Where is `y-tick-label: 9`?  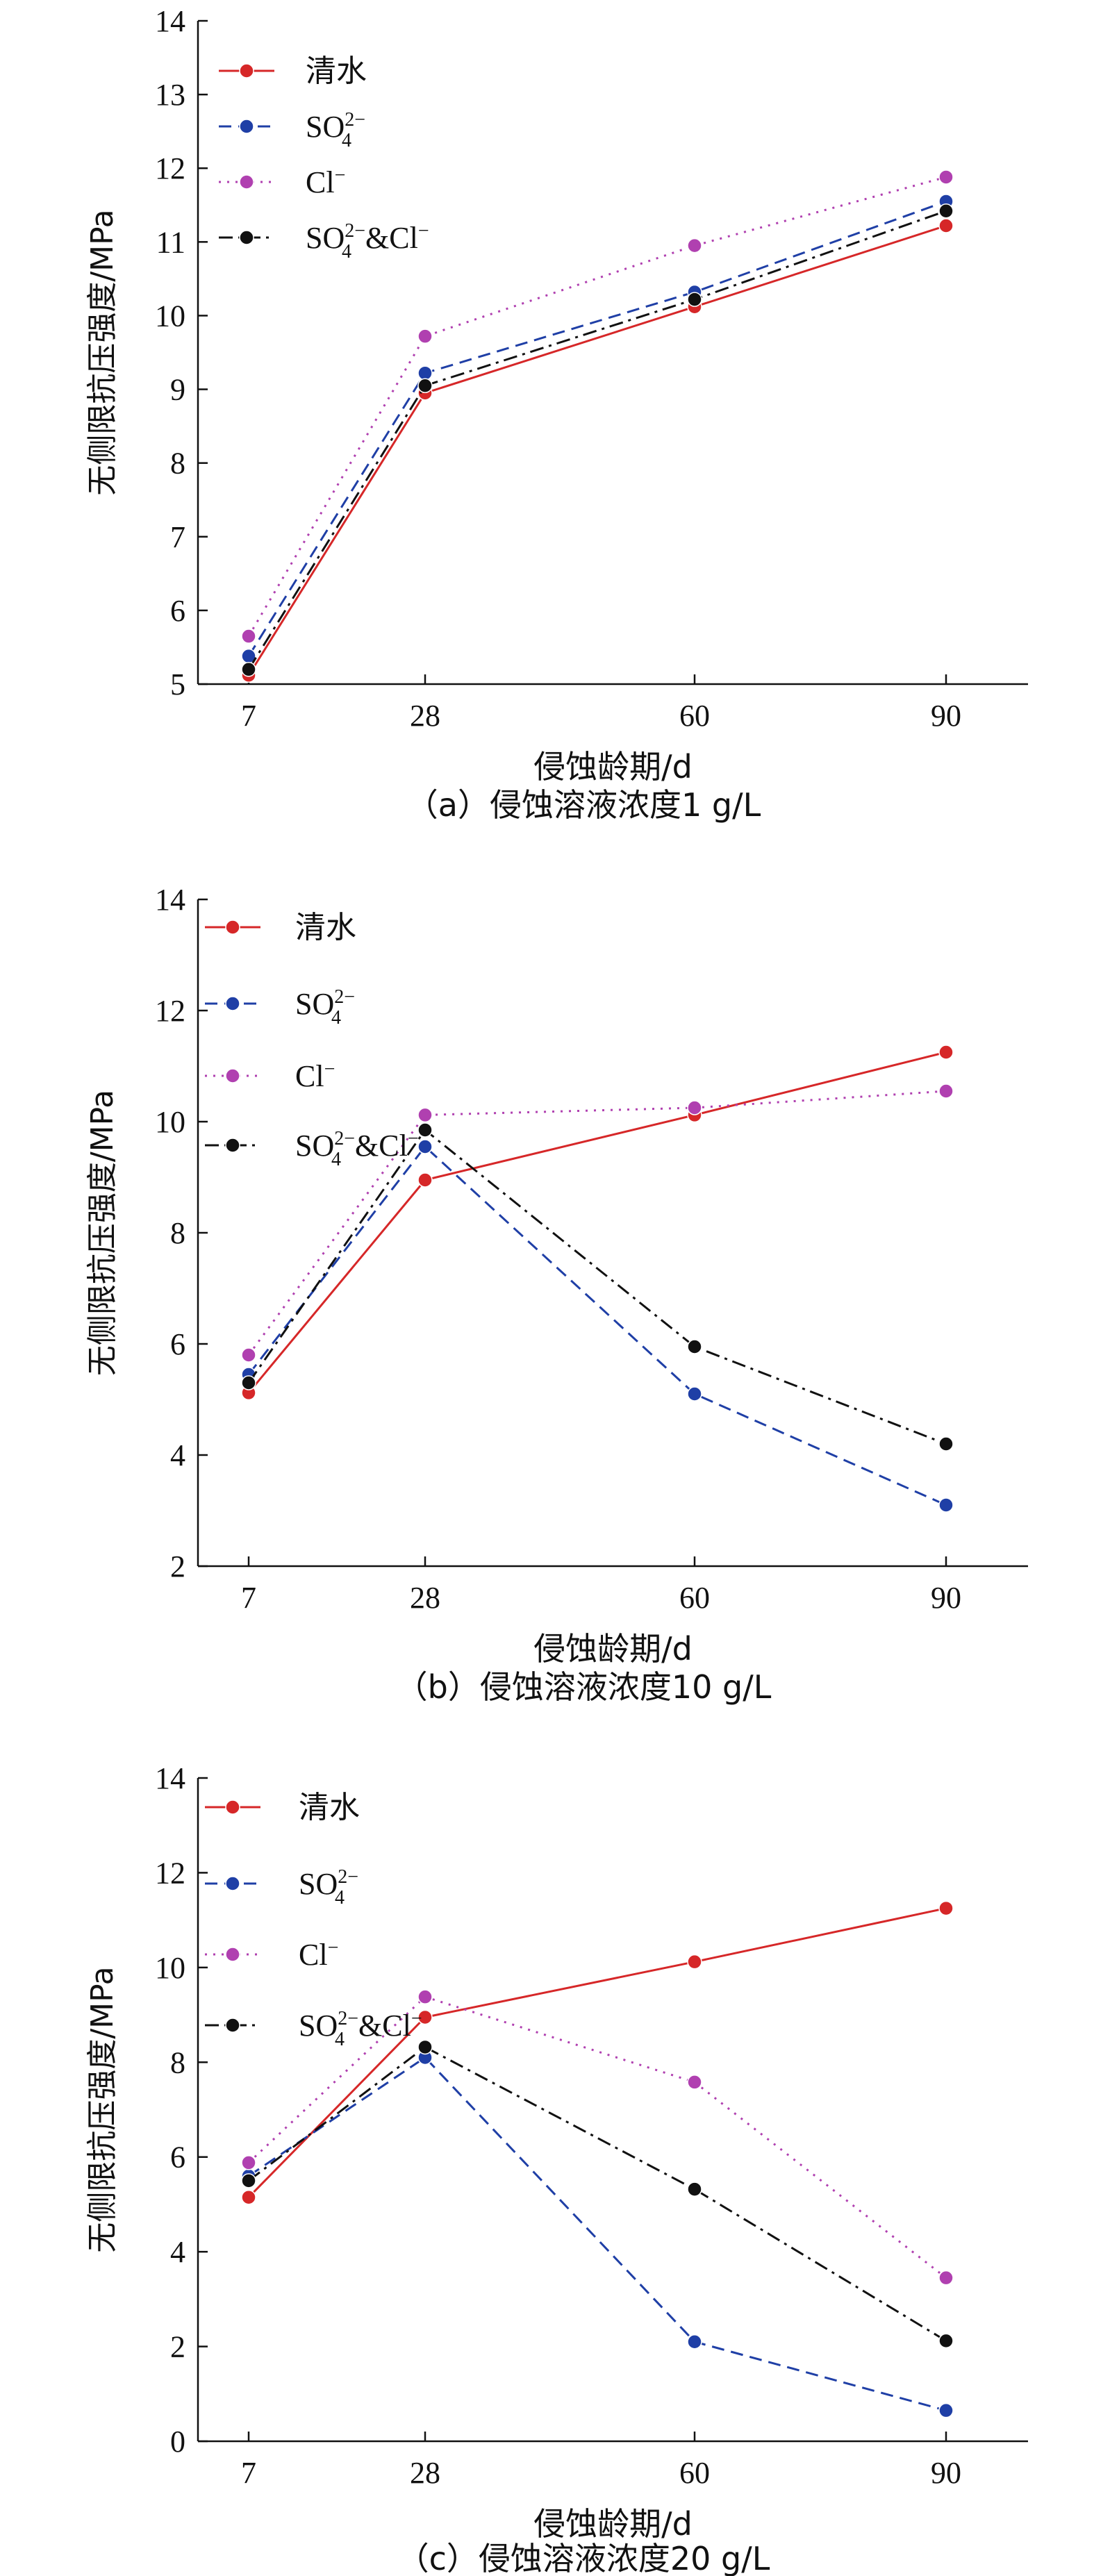
y-tick-label: 9 is located at coordinates (177, 390).